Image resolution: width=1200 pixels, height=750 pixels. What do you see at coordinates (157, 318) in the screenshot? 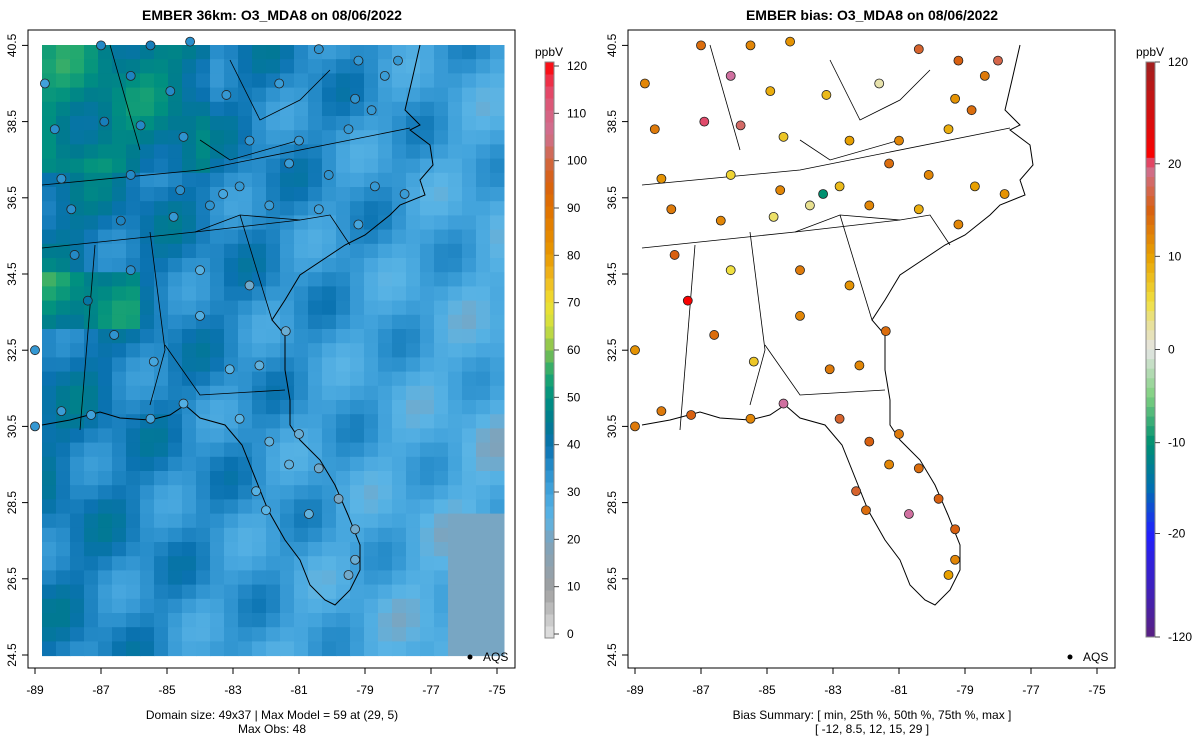
I see `state-boundary` at bounding box center [157, 318].